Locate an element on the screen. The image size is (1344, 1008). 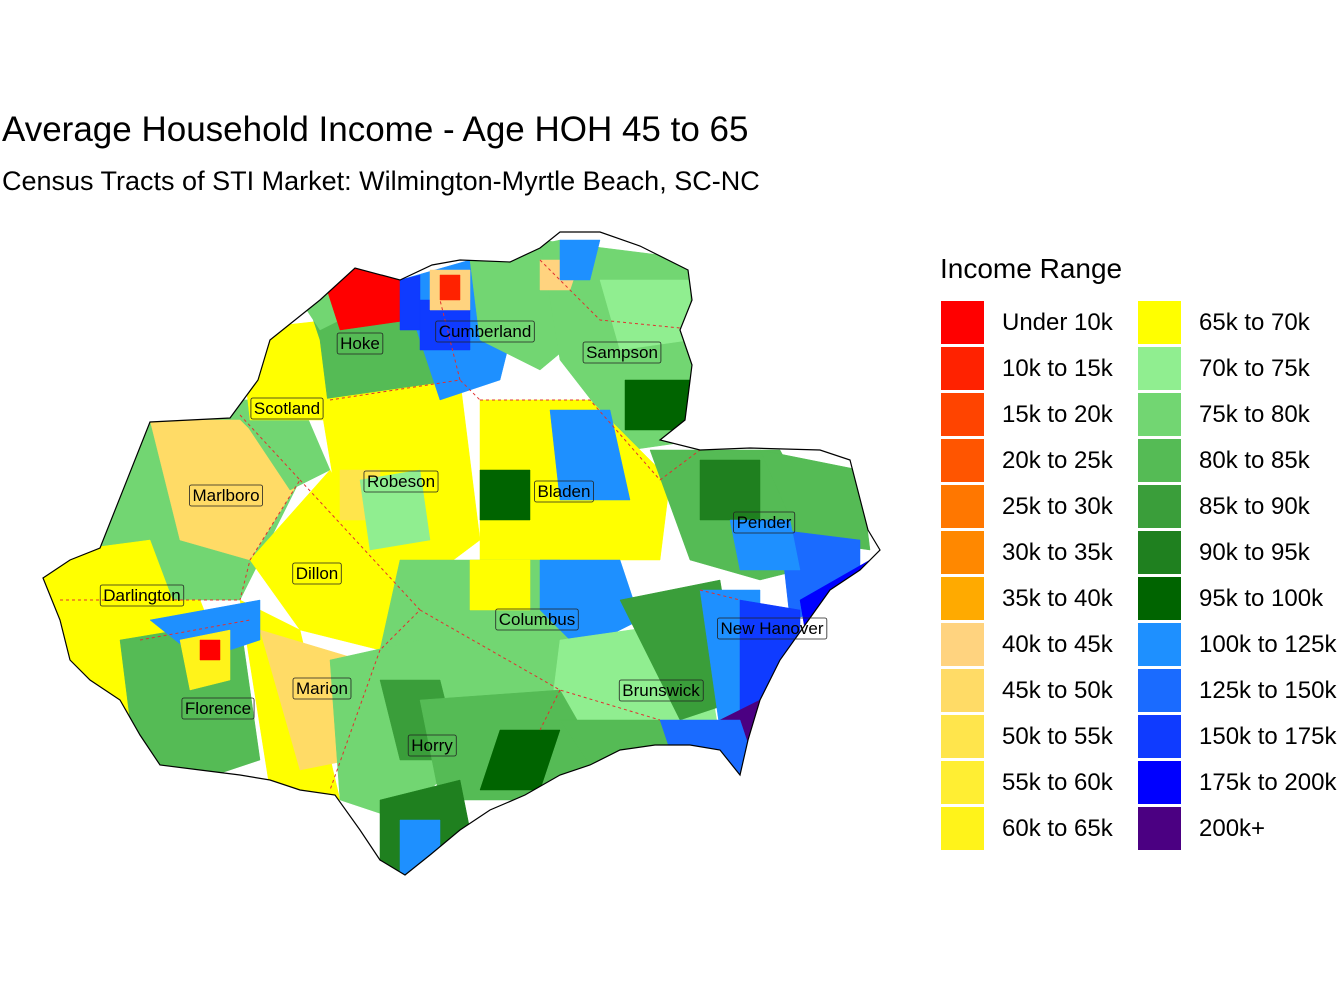
legend-item: 50k to 55k is located at coordinates (1027, 736).